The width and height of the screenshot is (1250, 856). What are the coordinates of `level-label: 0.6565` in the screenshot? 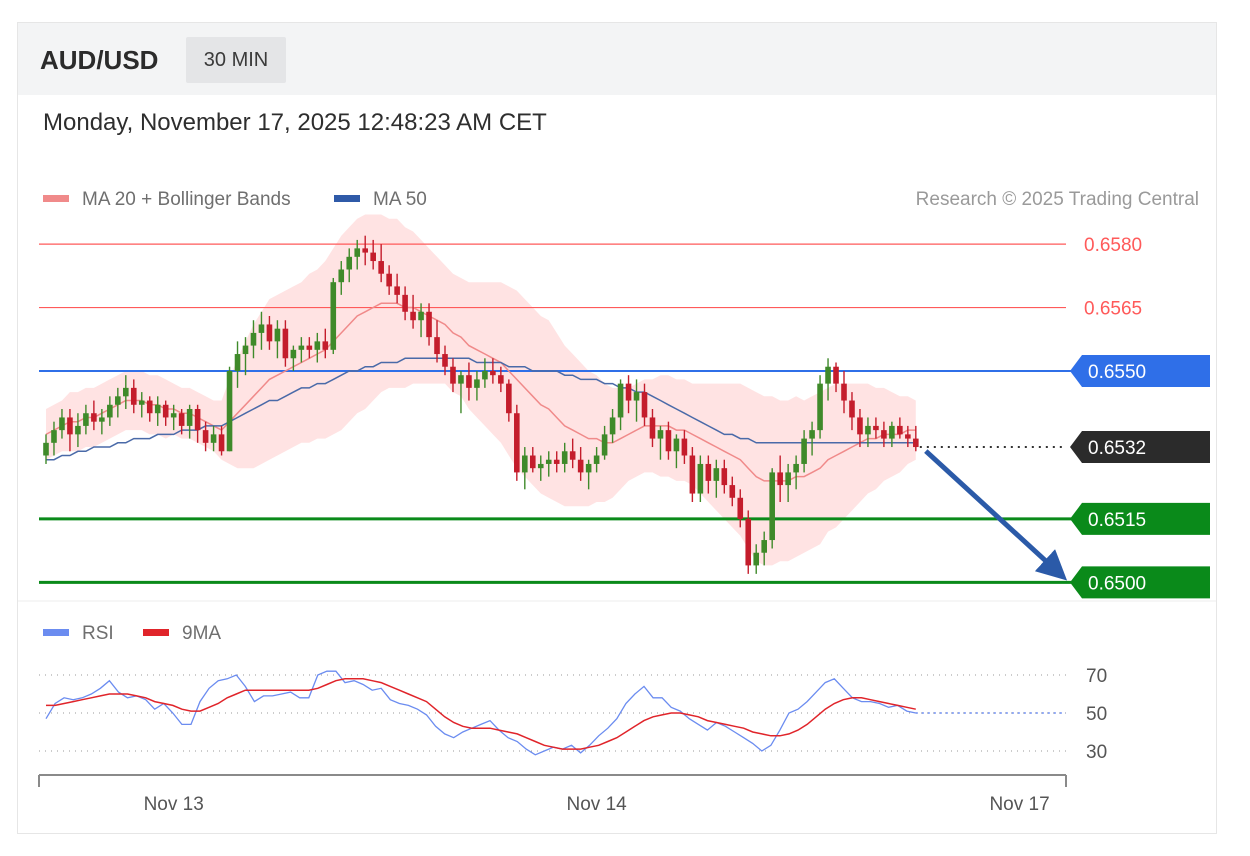 It's located at (1113, 309).